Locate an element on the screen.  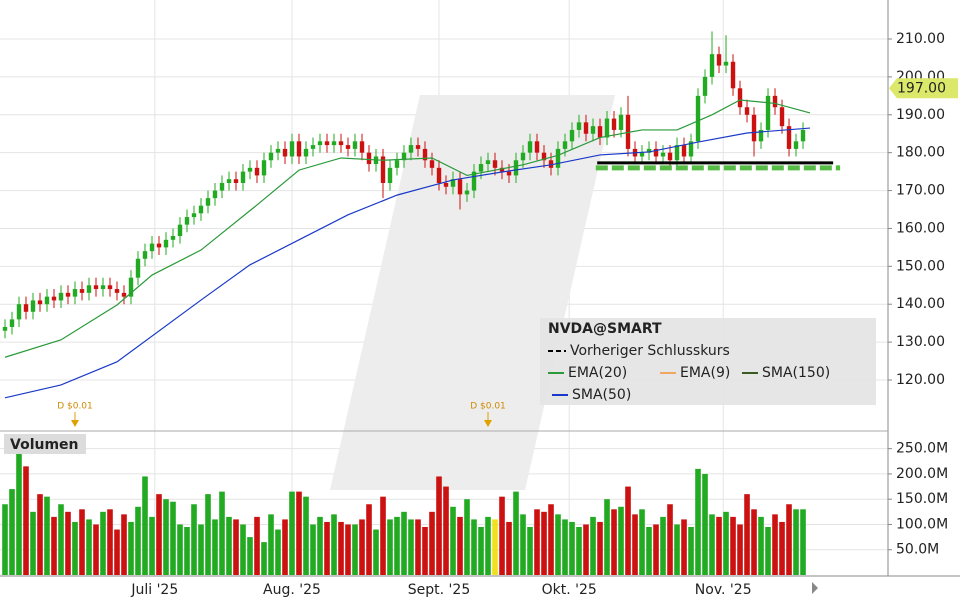
y-tick-label: 140.00 is located at coordinates (920, 304).